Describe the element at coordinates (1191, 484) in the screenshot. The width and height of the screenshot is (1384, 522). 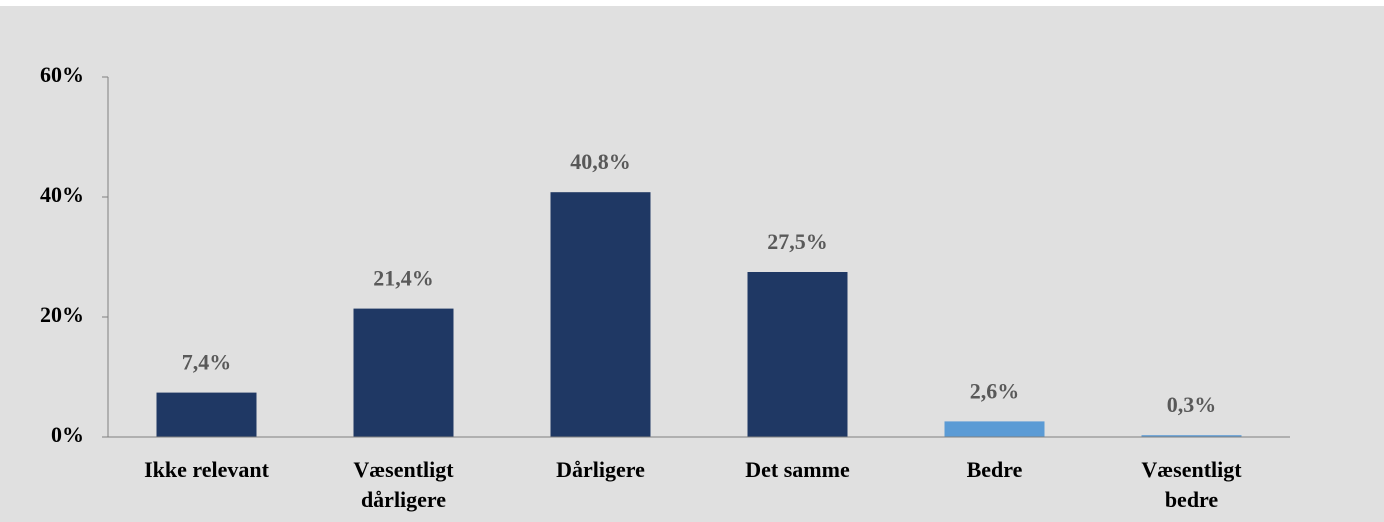
I see `x-tick-label: Væsentligt bedre` at that location.